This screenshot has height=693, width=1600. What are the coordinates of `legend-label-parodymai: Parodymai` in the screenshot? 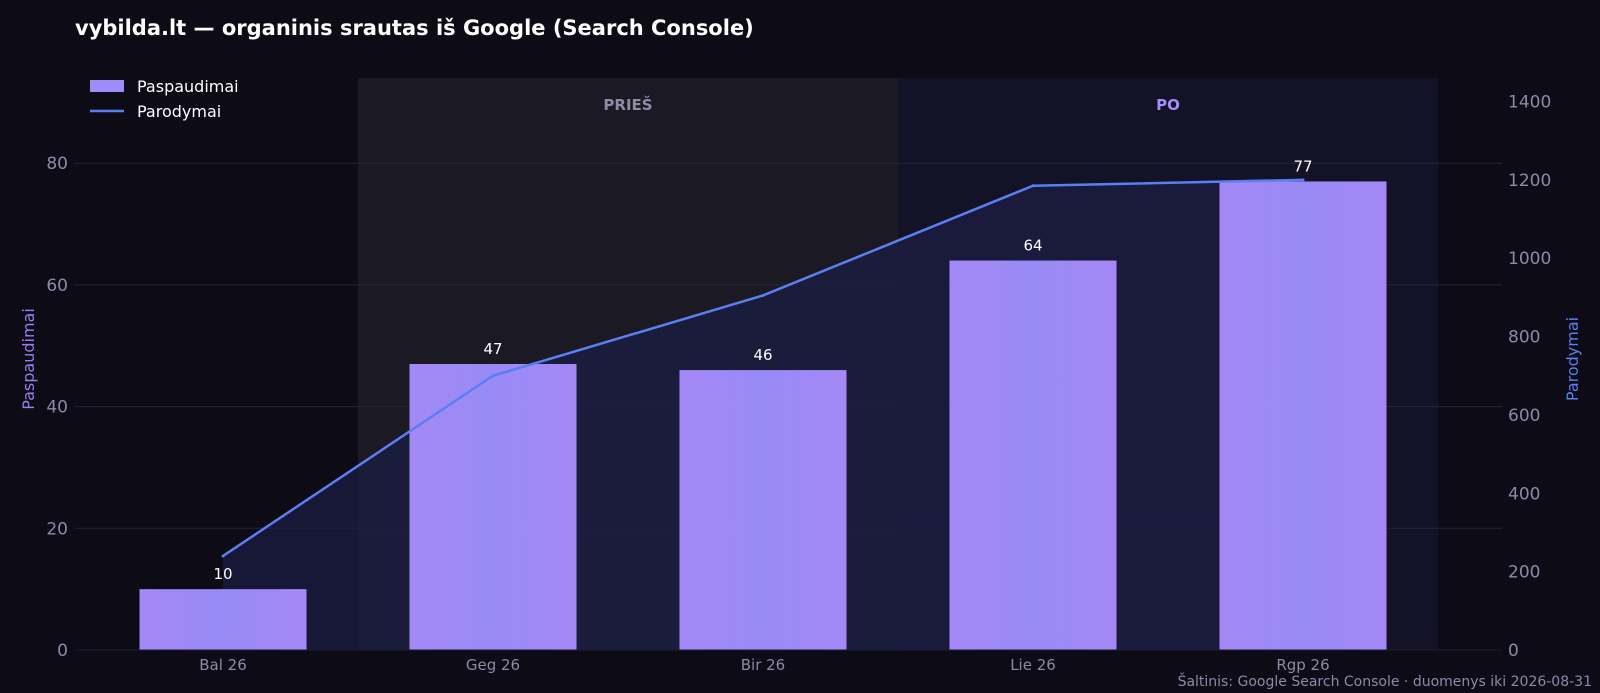 It's located at (179, 111).